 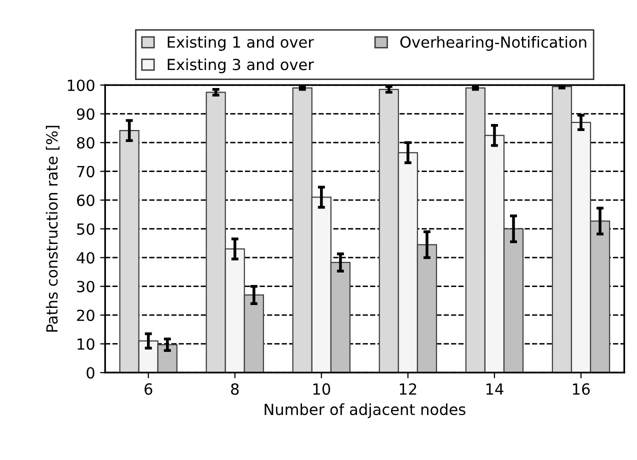 What do you see at coordinates (493, 43) in the screenshot?
I see `legend-label: Overhearing-Notification` at bounding box center [493, 43].